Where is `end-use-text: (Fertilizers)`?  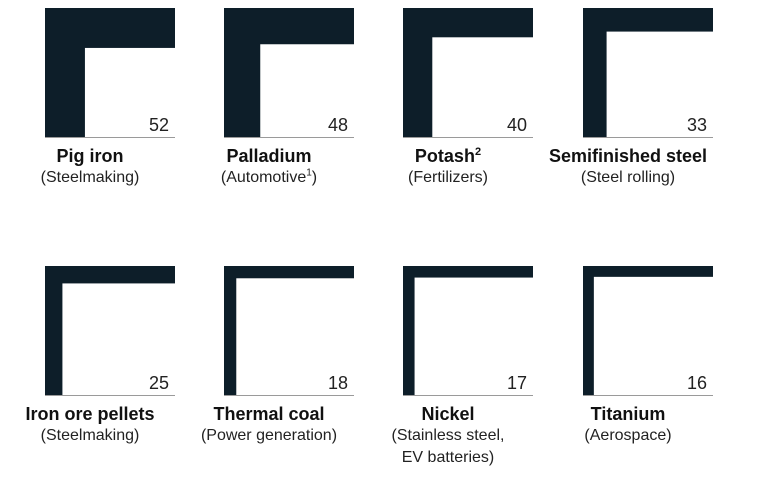
end-use-text: (Fertilizers) is located at coordinates (448, 177).